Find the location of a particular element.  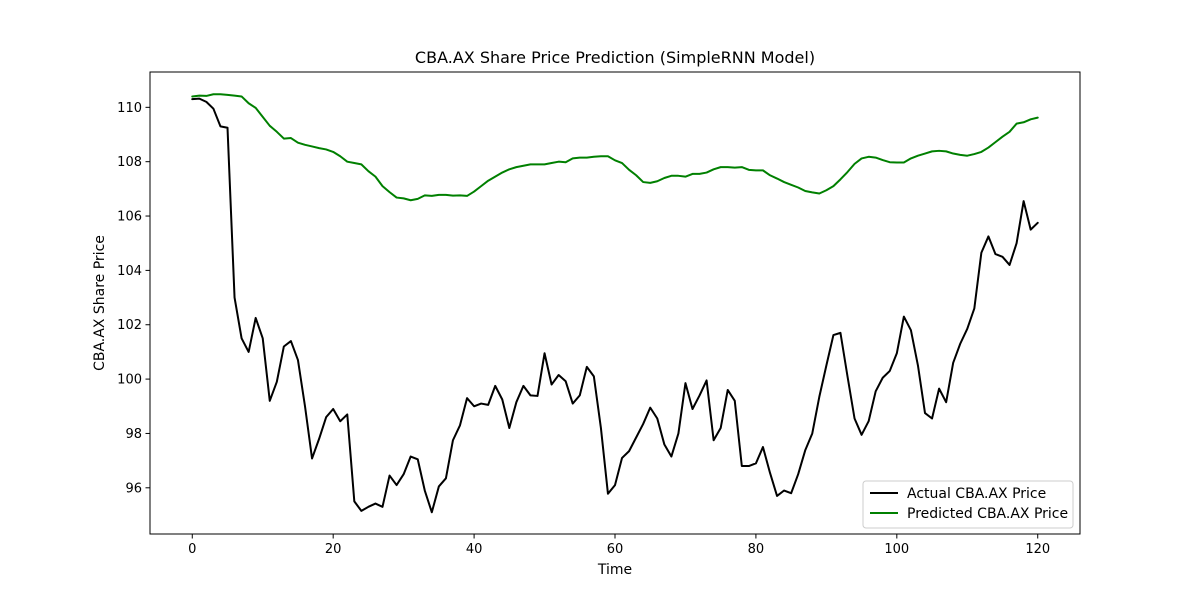

y-tick-label: 108 is located at coordinates (129, 162).